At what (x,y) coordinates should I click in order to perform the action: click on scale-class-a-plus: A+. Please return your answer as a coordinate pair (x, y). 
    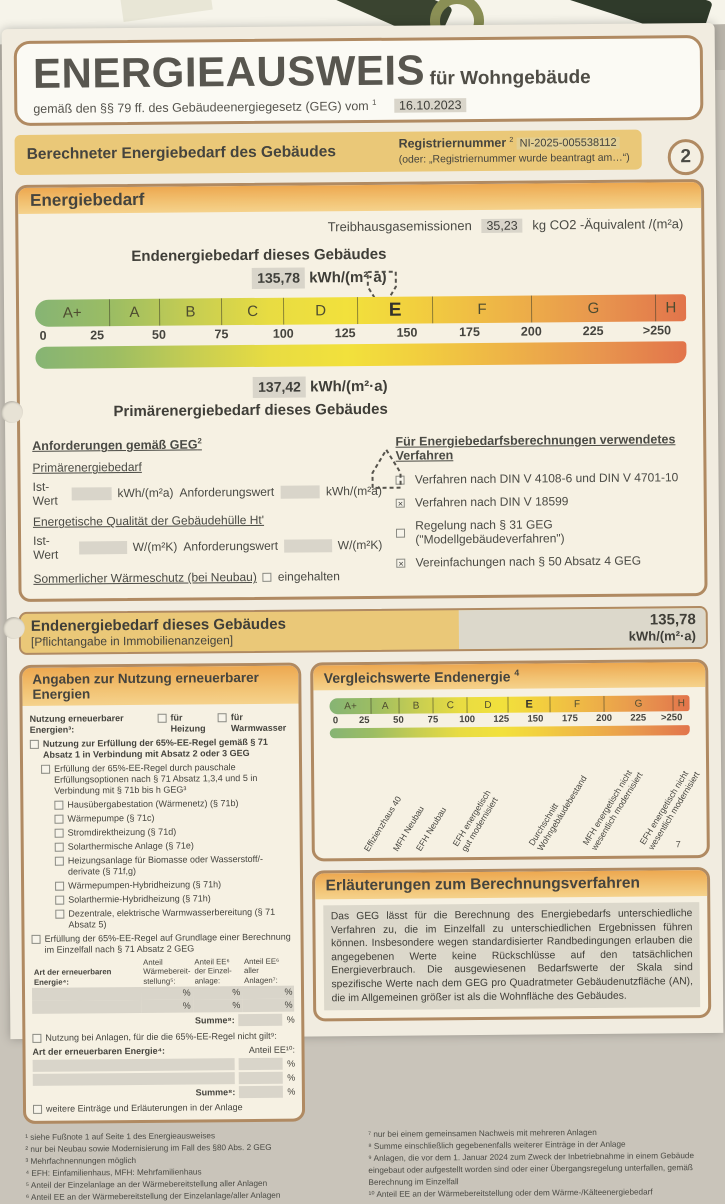
    Looking at the image, I should click on (72, 313).